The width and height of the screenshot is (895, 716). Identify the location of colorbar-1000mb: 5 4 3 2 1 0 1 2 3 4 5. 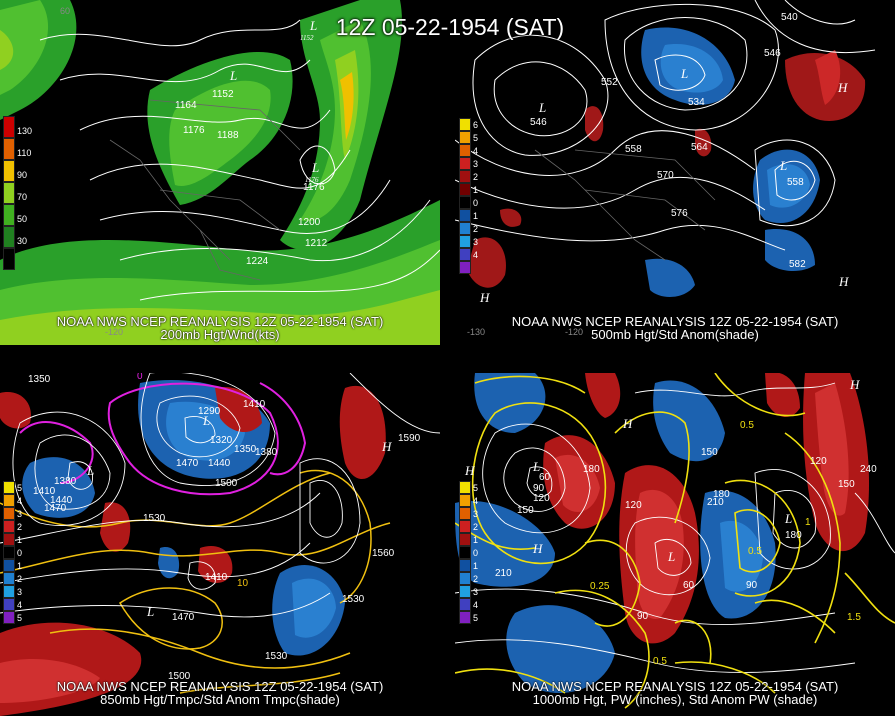
(468, 552).